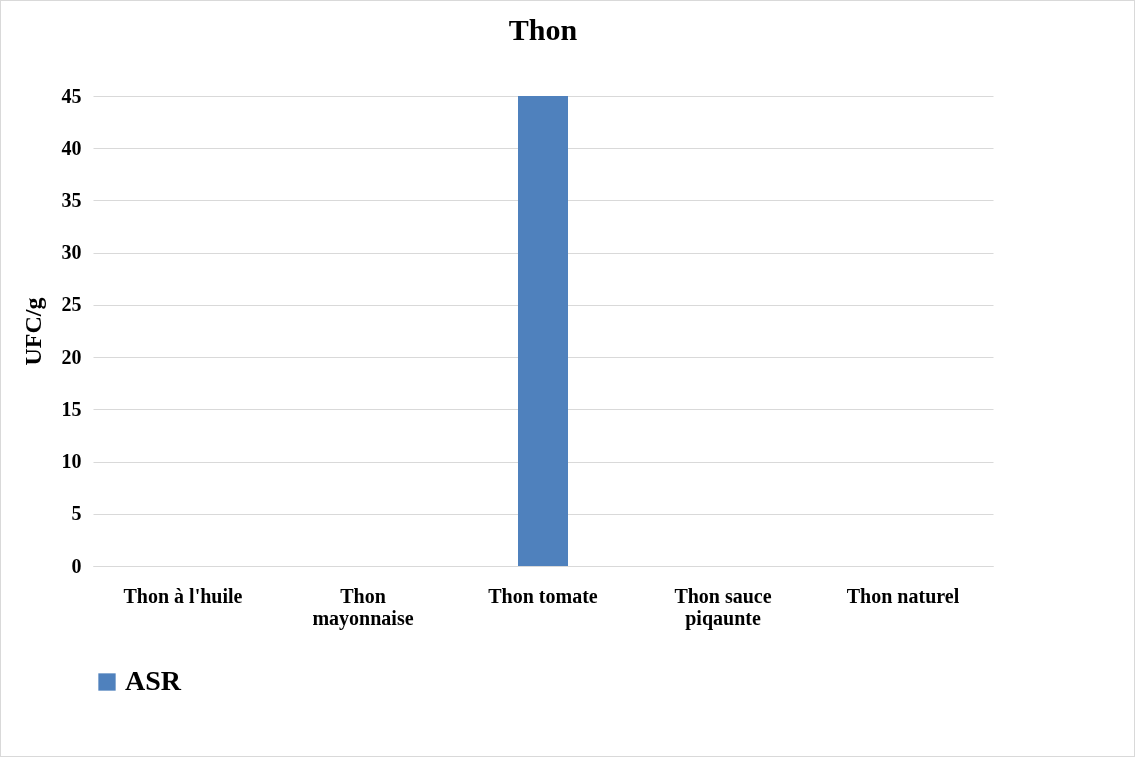 Image resolution: width=1143 pixels, height=765 pixels. What do you see at coordinates (71, 95) in the screenshot?
I see `y-tick-label: 45` at bounding box center [71, 95].